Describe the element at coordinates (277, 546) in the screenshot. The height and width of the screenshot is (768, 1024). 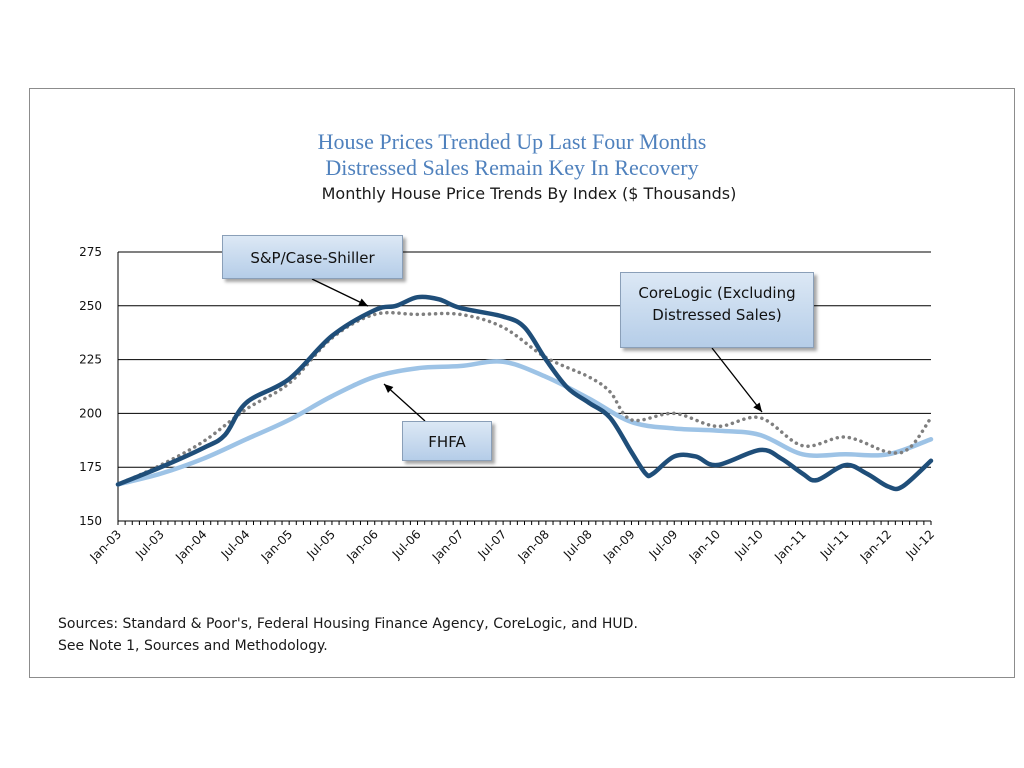
I see `x-tick-label: Jan-05` at that location.